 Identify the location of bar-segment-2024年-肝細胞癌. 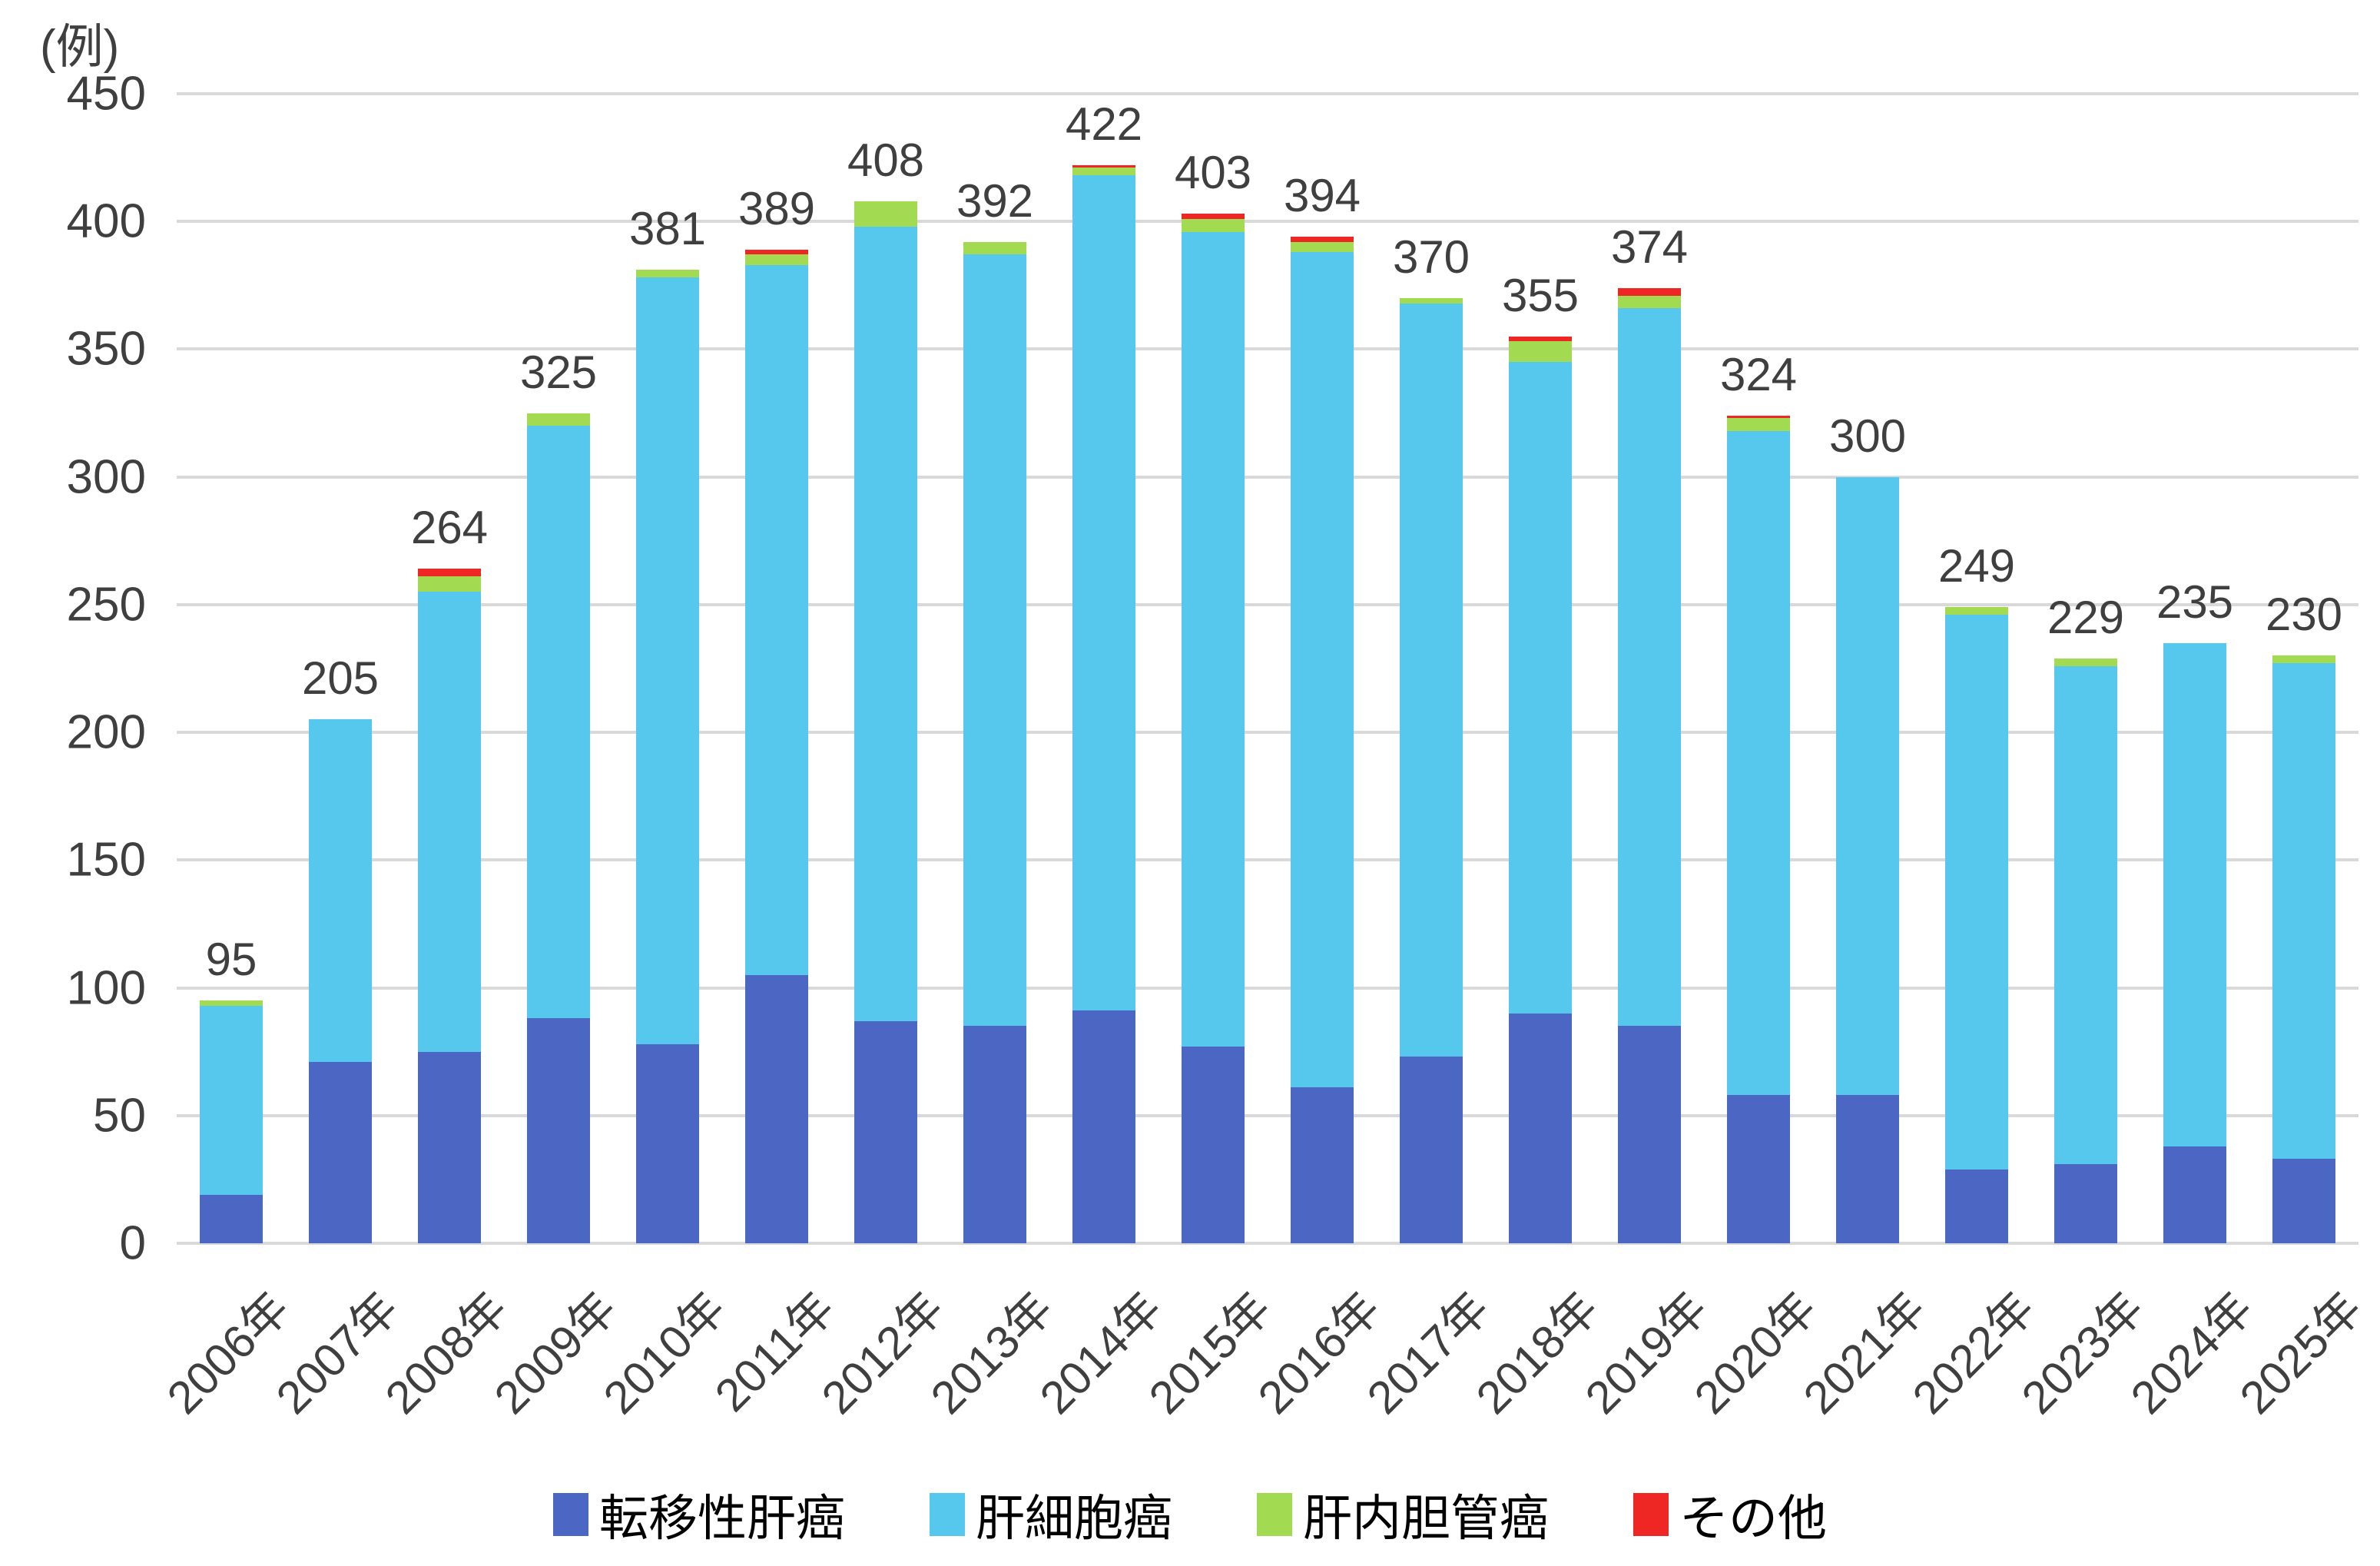
(2194, 894).